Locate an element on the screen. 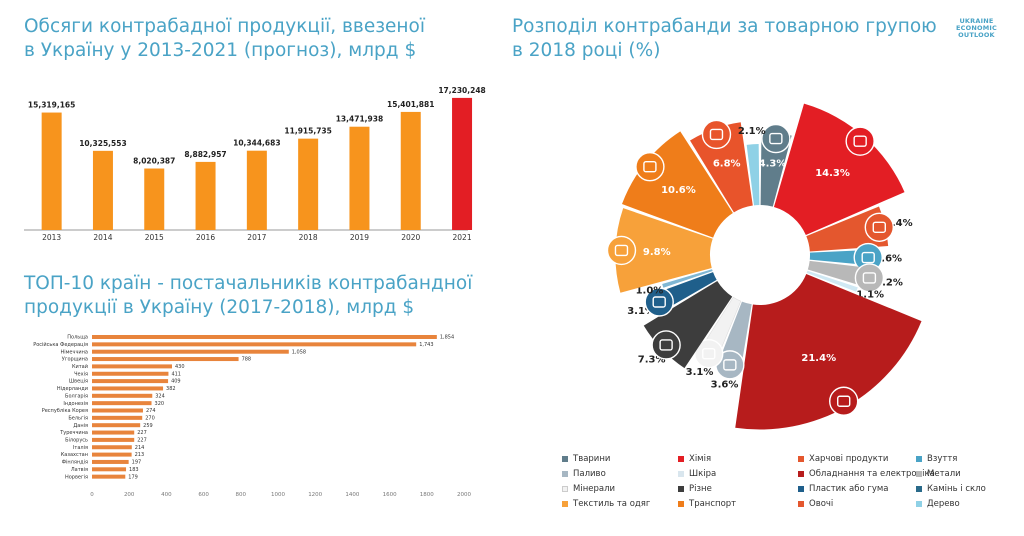 The height and width of the screenshot is (536, 1024). grocery-icon is located at coordinates (879, 227).